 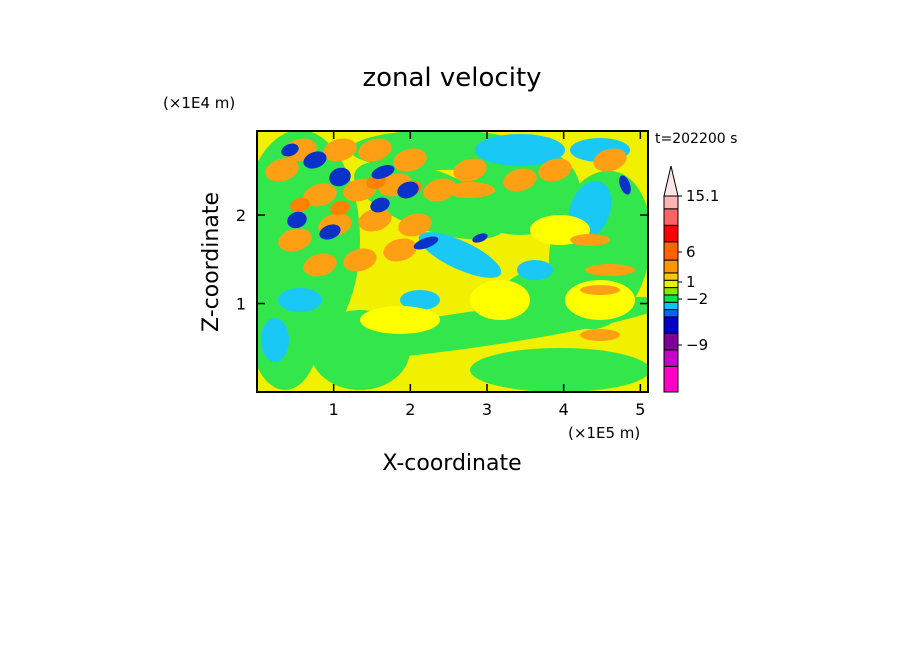 What do you see at coordinates (451, 463) in the screenshot?
I see `x-axis-title: X-coordinate` at bounding box center [451, 463].